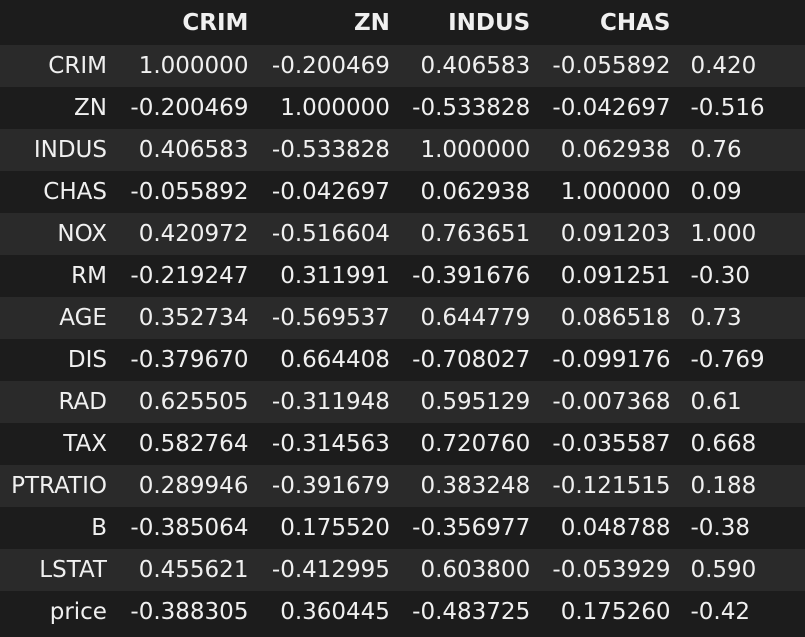 Image resolution: width=805 pixels, height=637 pixels. Describe the element at coordinates (471, 276) in the screenshot. I see `table-cell: -0.391676` at that location.